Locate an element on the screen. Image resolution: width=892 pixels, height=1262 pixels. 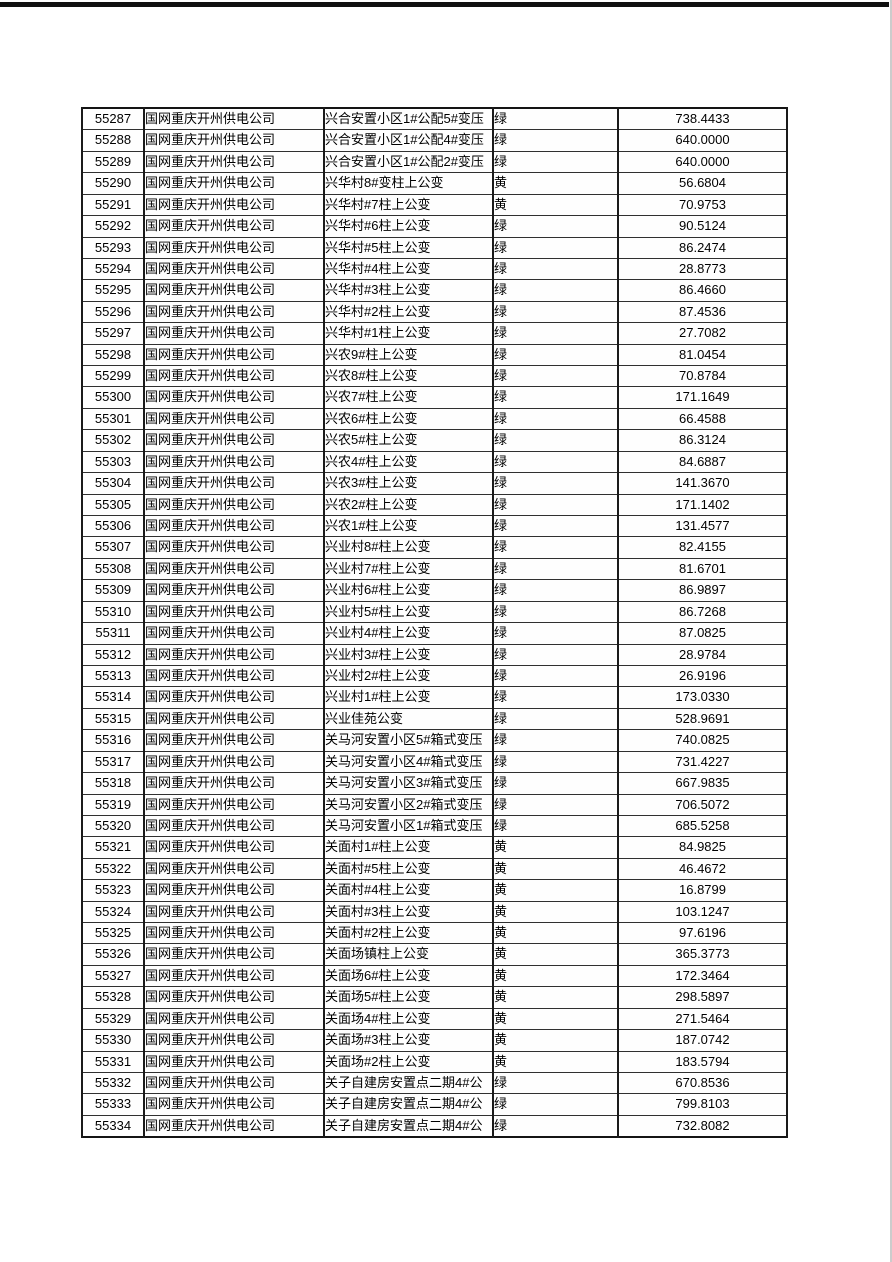
cell-record-id: 55300 is located at coordinates (113, 397).